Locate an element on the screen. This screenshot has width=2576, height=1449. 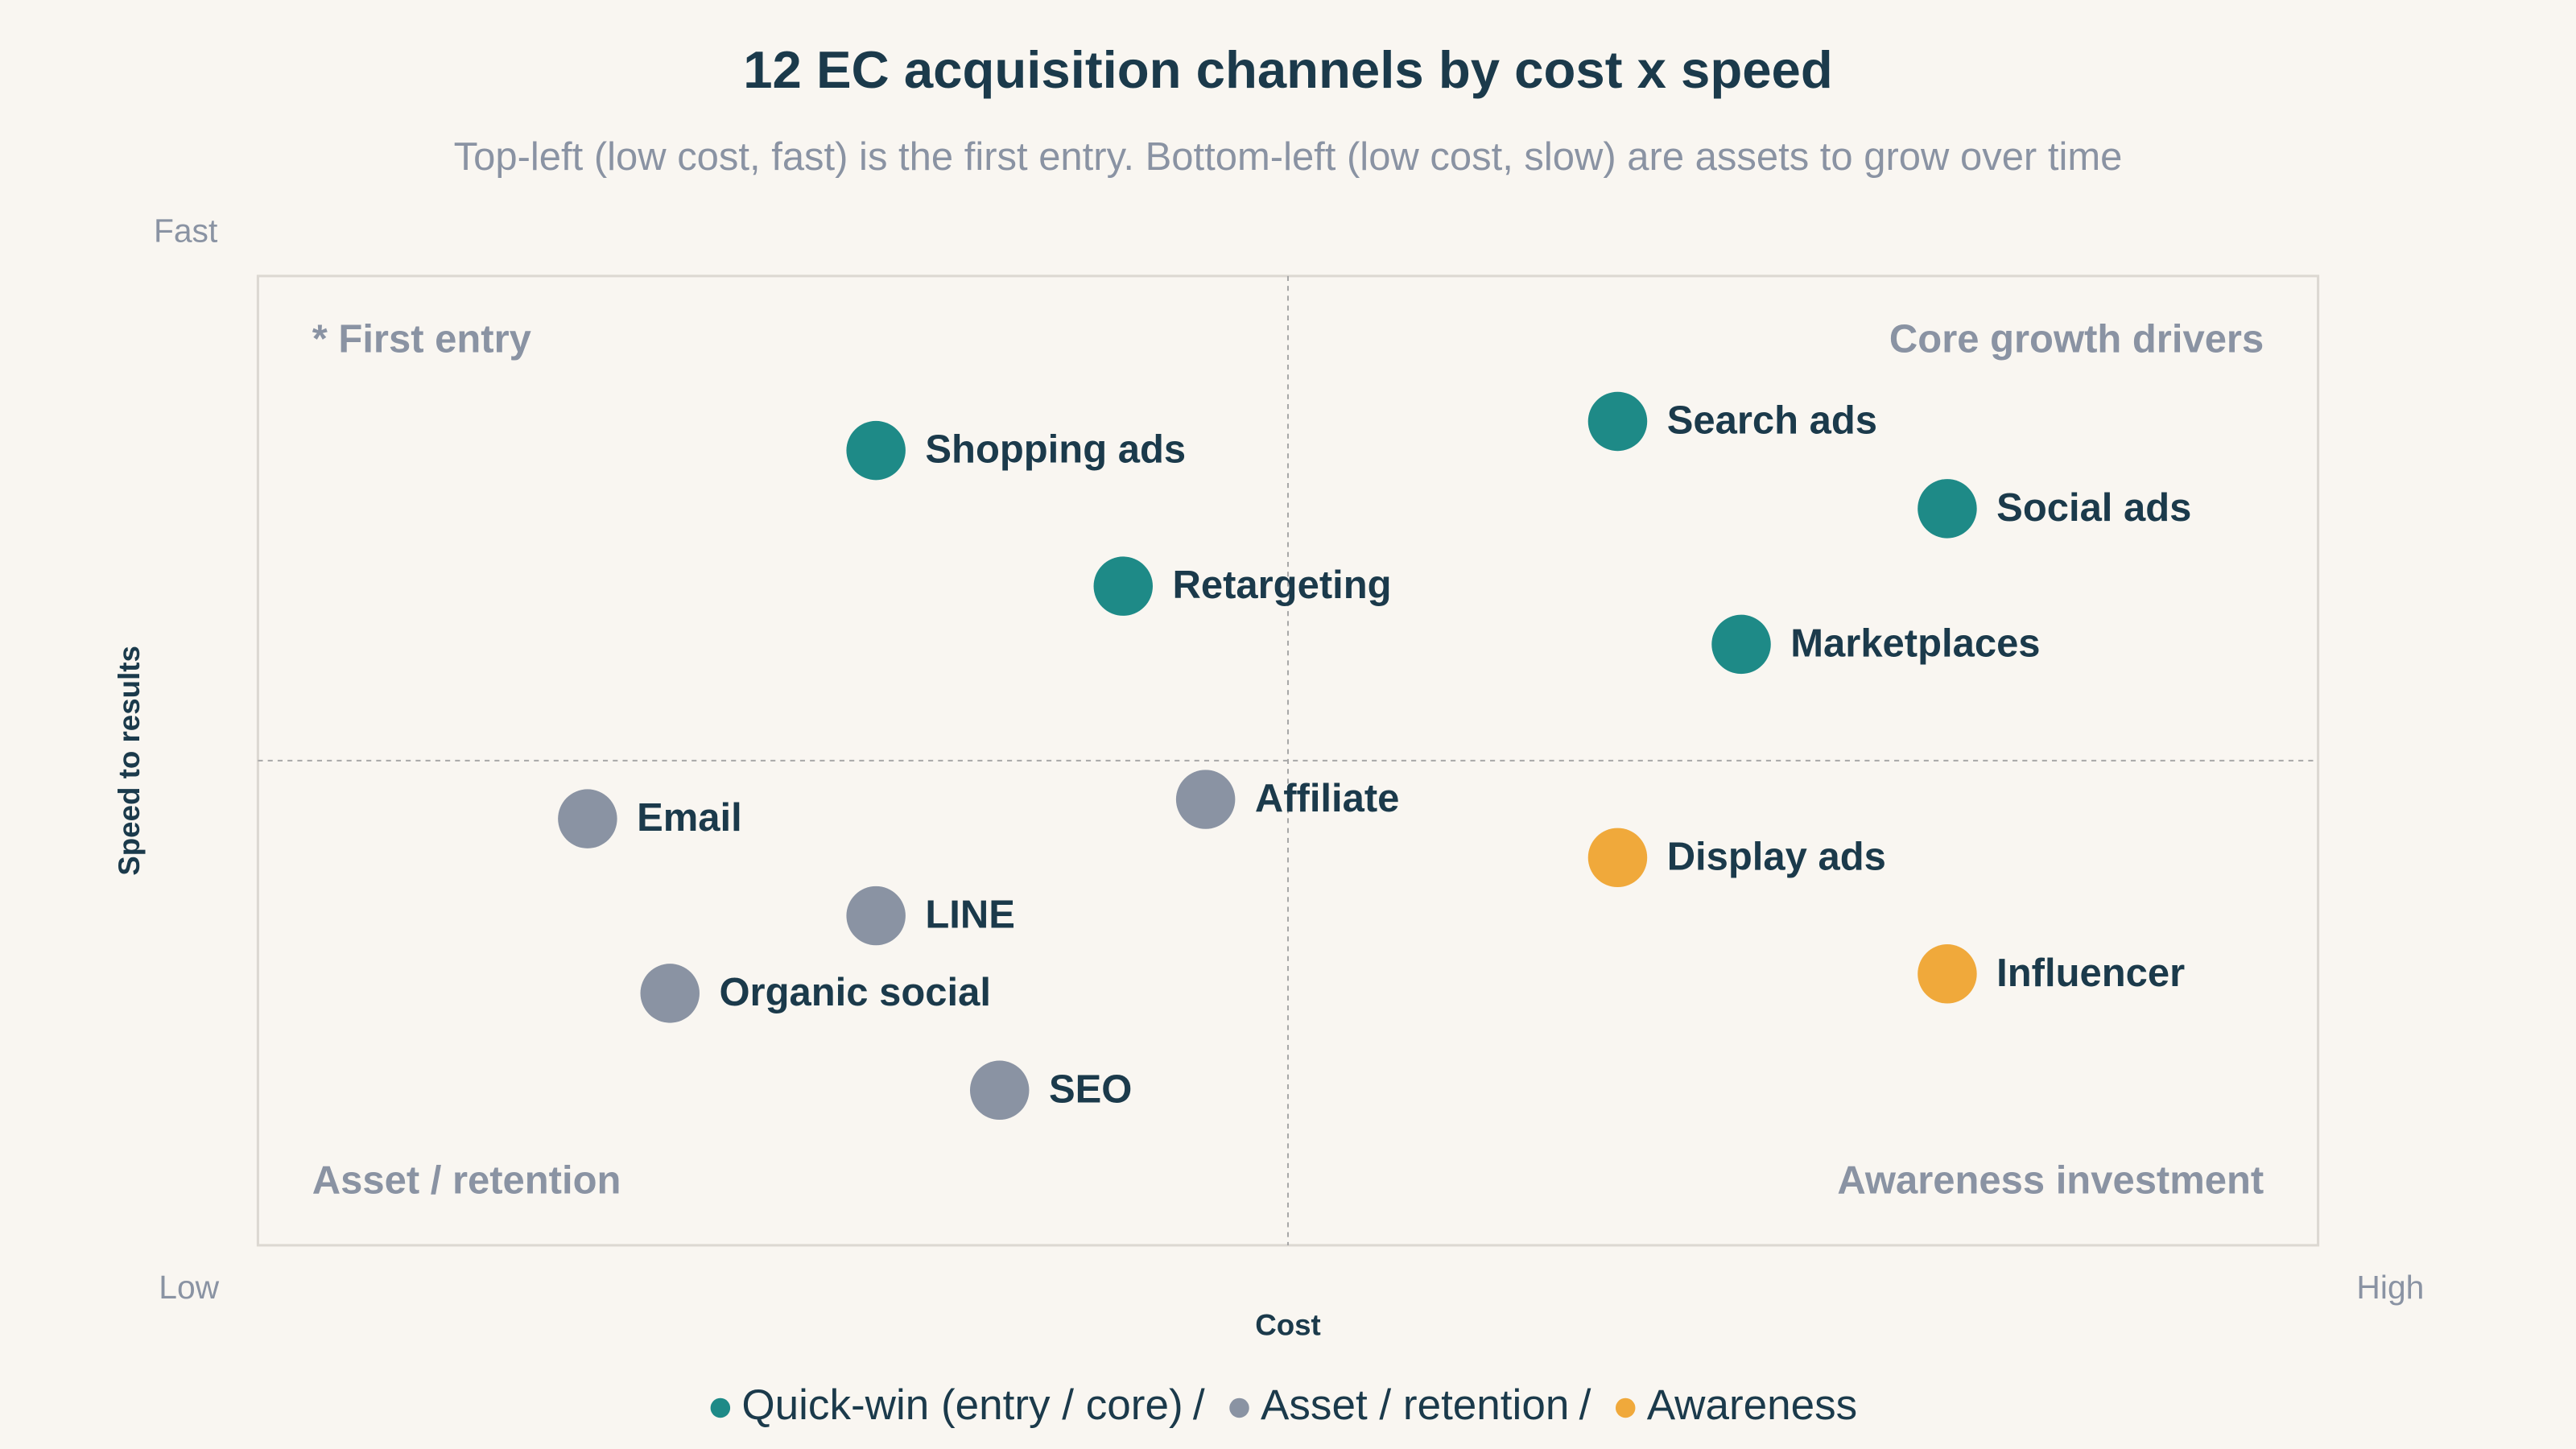
legend-label: Awareness is located at coordinates (1752, 1405).